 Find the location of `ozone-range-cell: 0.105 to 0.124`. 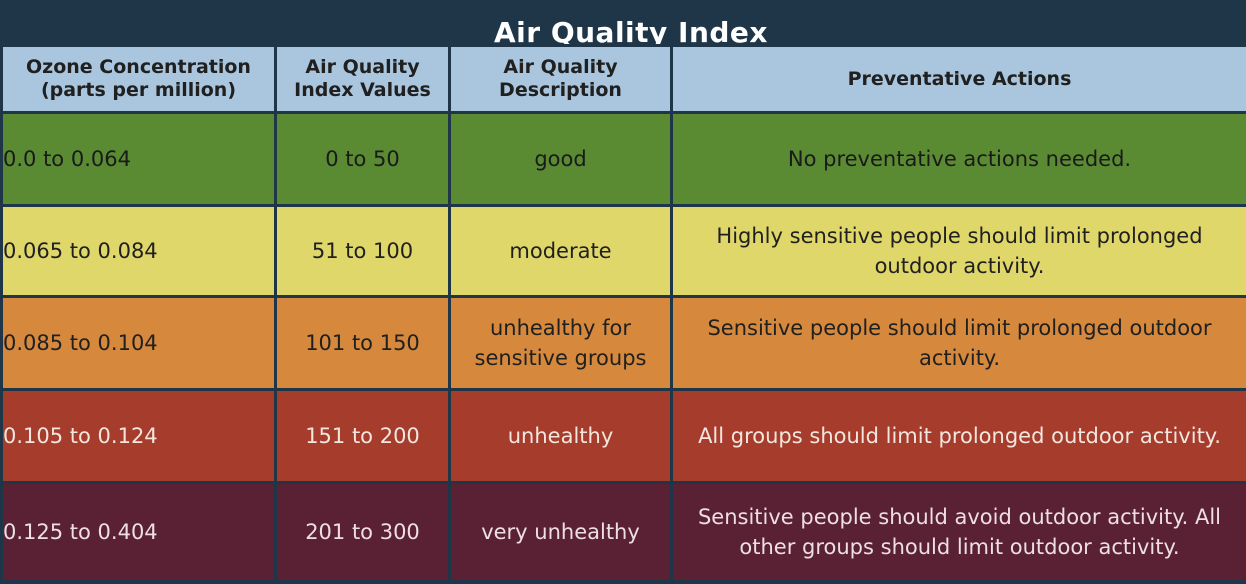

ozone-range-cell: 0.105 to 0.124 is located at coordinates (138, 436).